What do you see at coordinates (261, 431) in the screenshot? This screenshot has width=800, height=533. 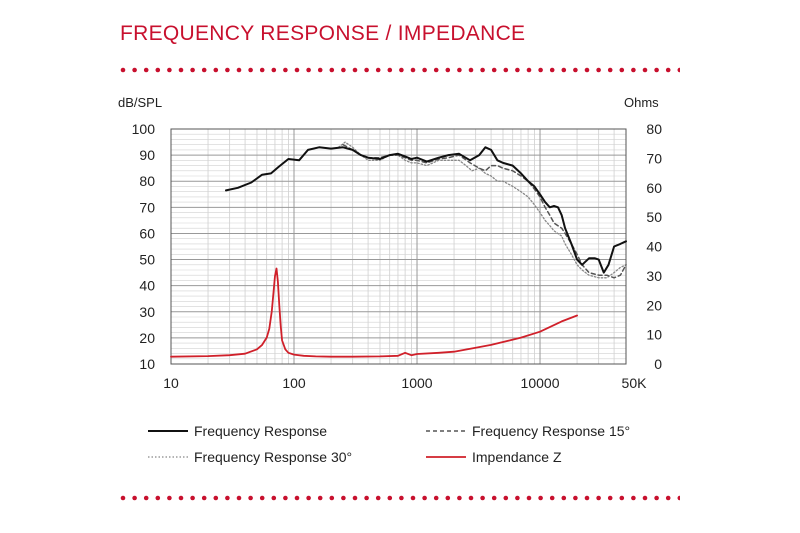 I see `legend-label: Frequency Response` at bounding box center [261, 431].